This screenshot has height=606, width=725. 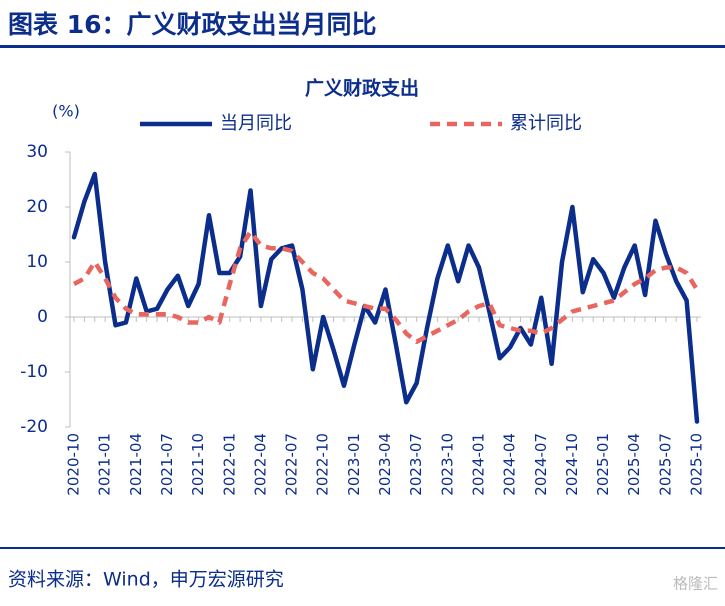 What do you see at coordinates (665, 464) in the screenshot?
I see `x-tick-label: 2025-07` at bounding box center [665, 464].